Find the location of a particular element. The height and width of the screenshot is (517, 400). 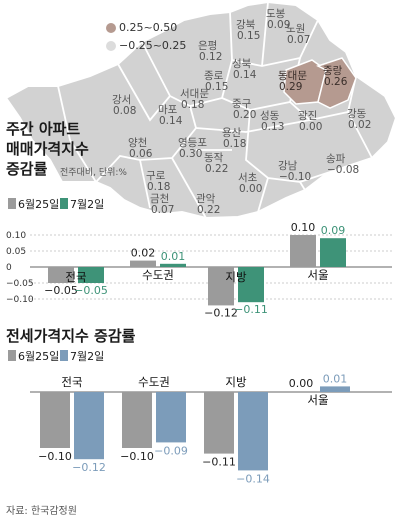

y-tick-label: −0.10 is located at coordinates (20, 300).